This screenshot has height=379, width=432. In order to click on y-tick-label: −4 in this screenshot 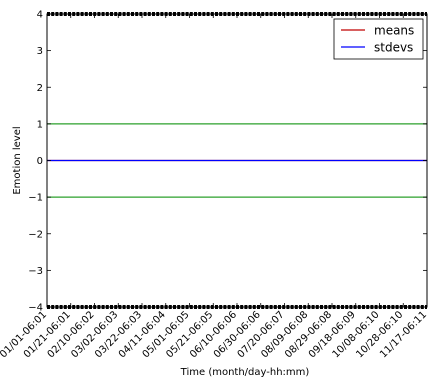, I will do `click(35, 308)`.